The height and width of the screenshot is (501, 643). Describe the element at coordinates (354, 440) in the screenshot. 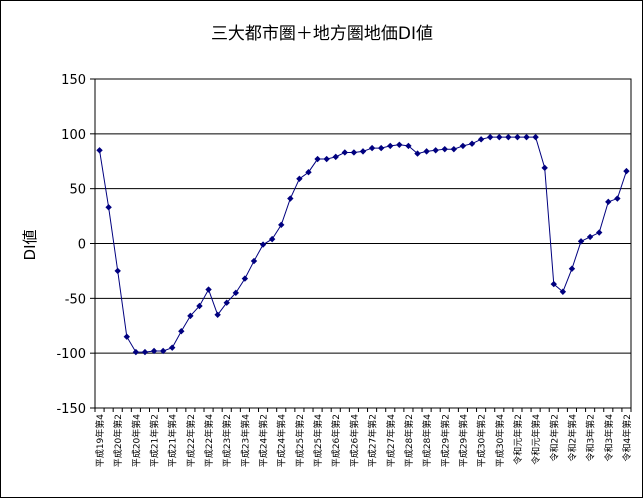

I see `x-tick-label: 平成26年第4` at that location.